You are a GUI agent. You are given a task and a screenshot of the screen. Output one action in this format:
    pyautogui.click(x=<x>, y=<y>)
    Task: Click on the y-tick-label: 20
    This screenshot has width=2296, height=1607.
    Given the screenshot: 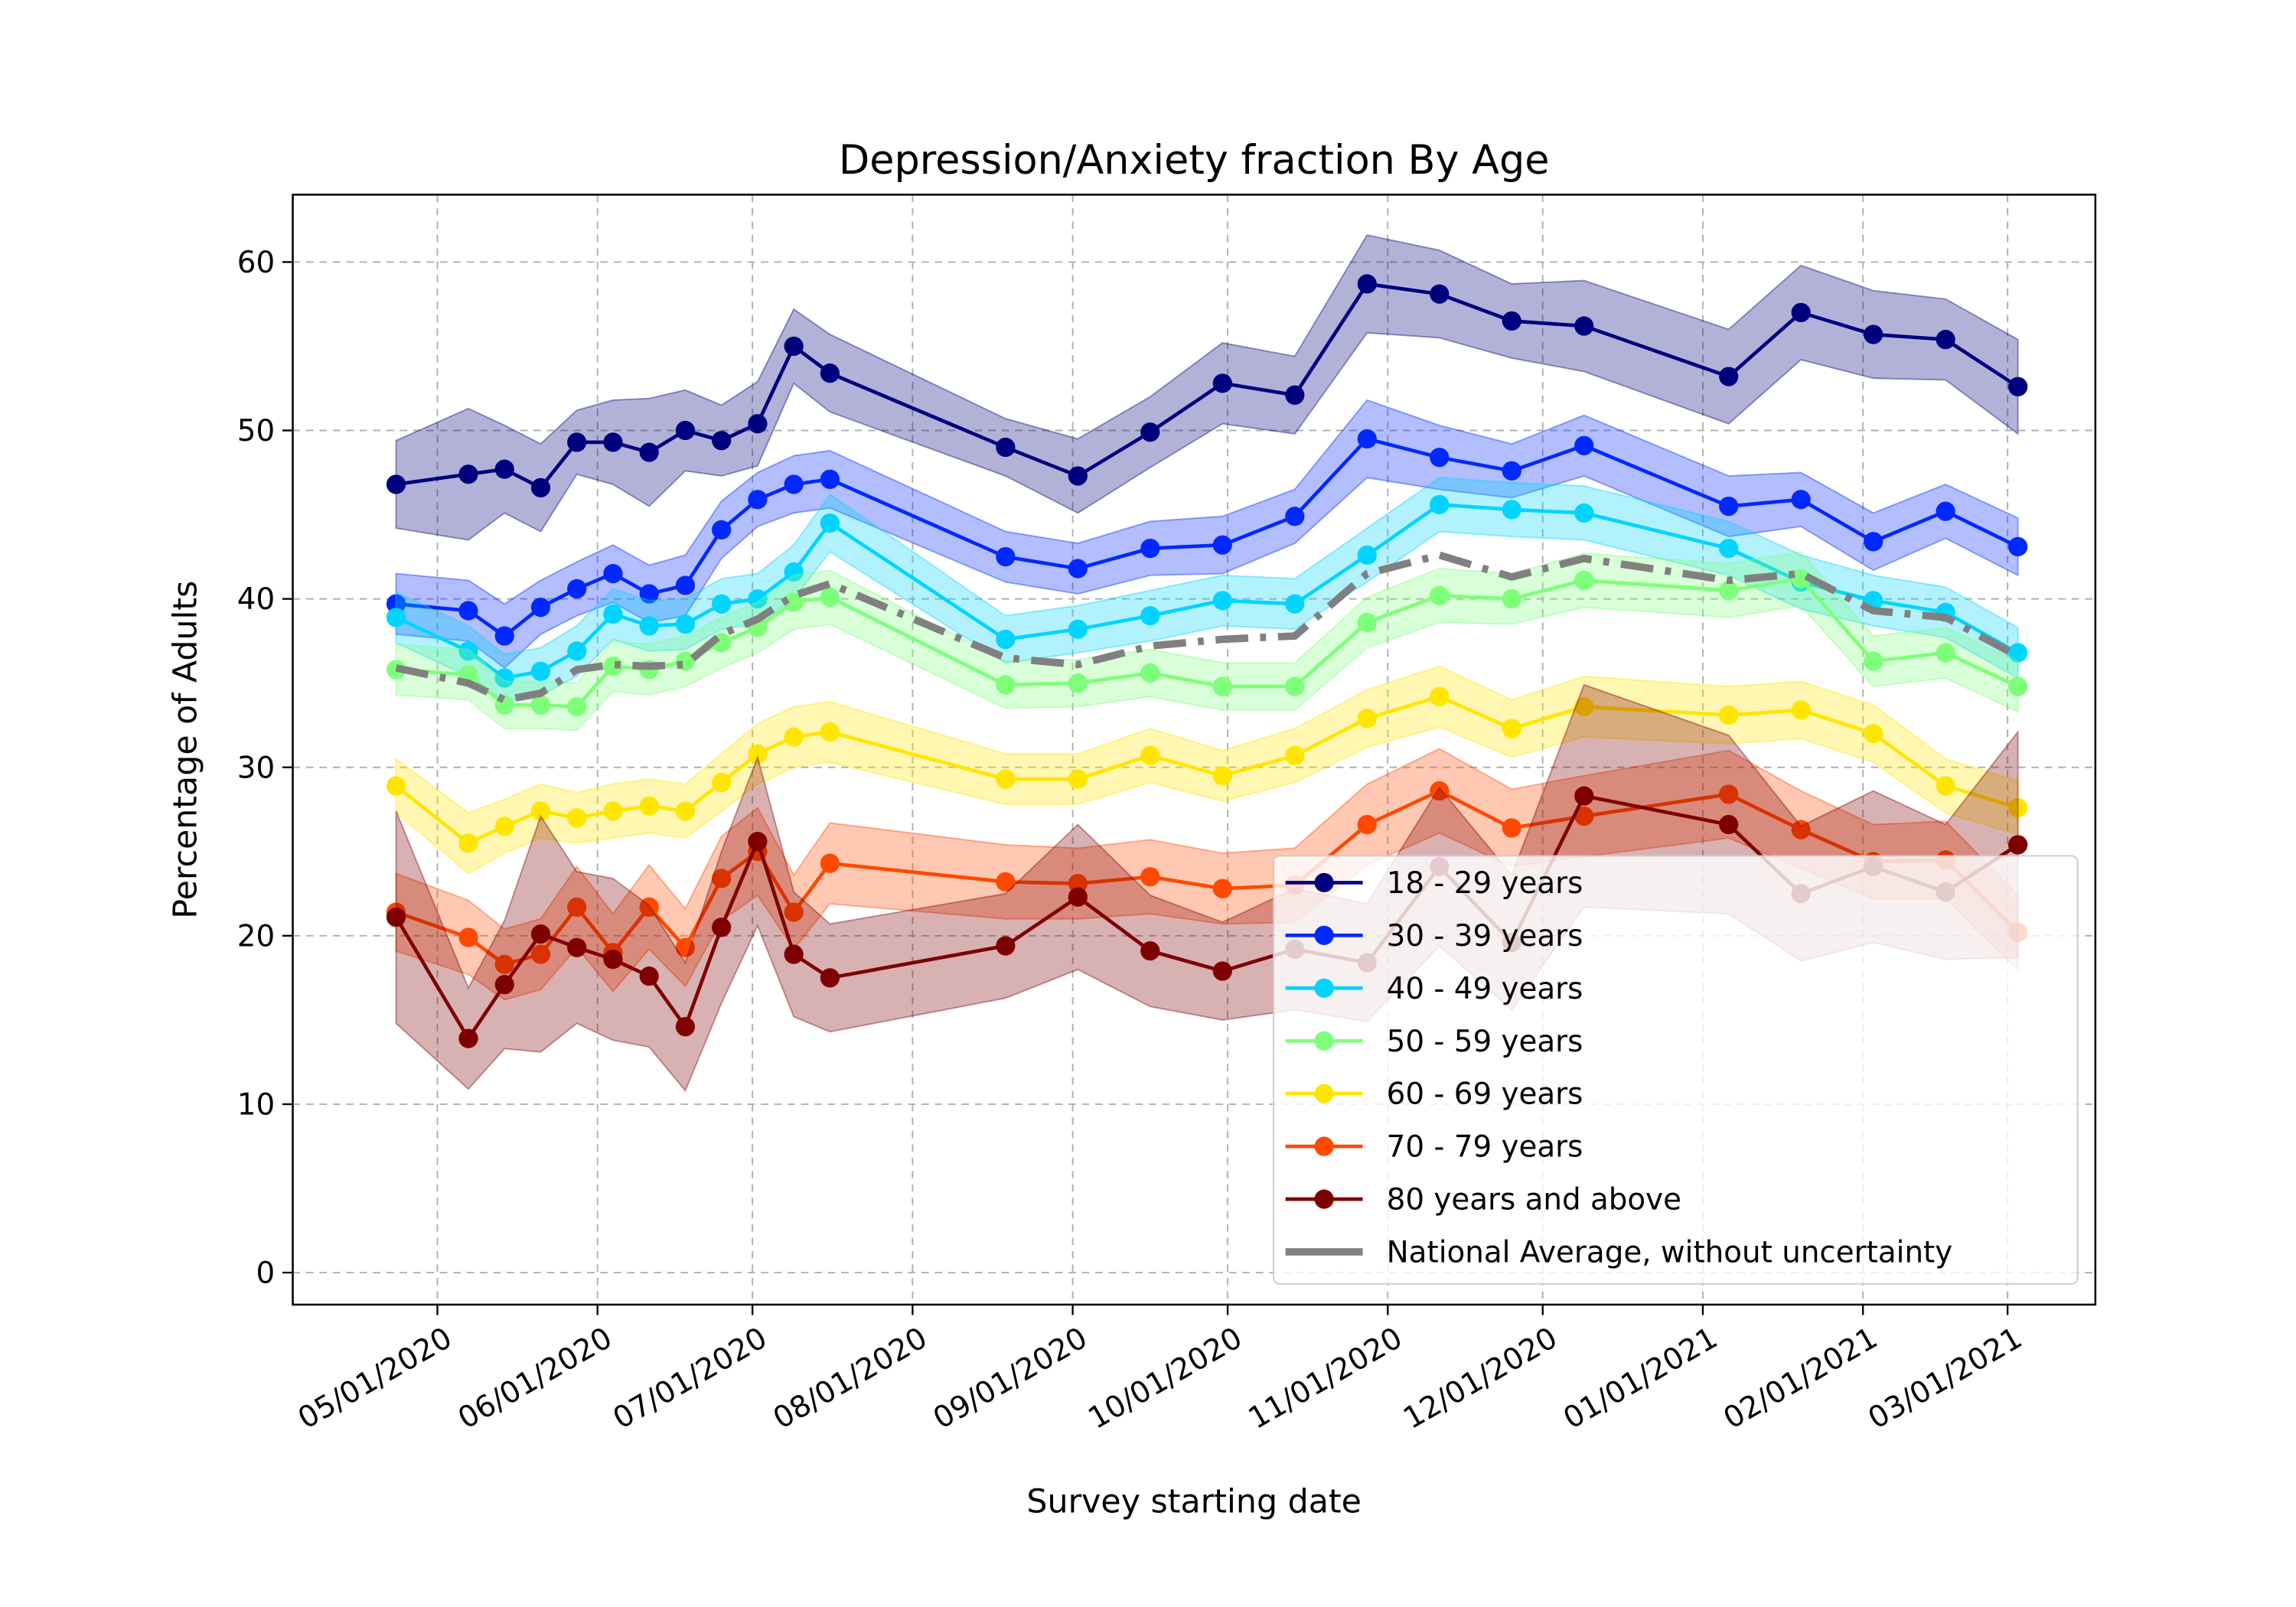 What is the action you would take?
    pyautogui.click(x=256, y=936)
    